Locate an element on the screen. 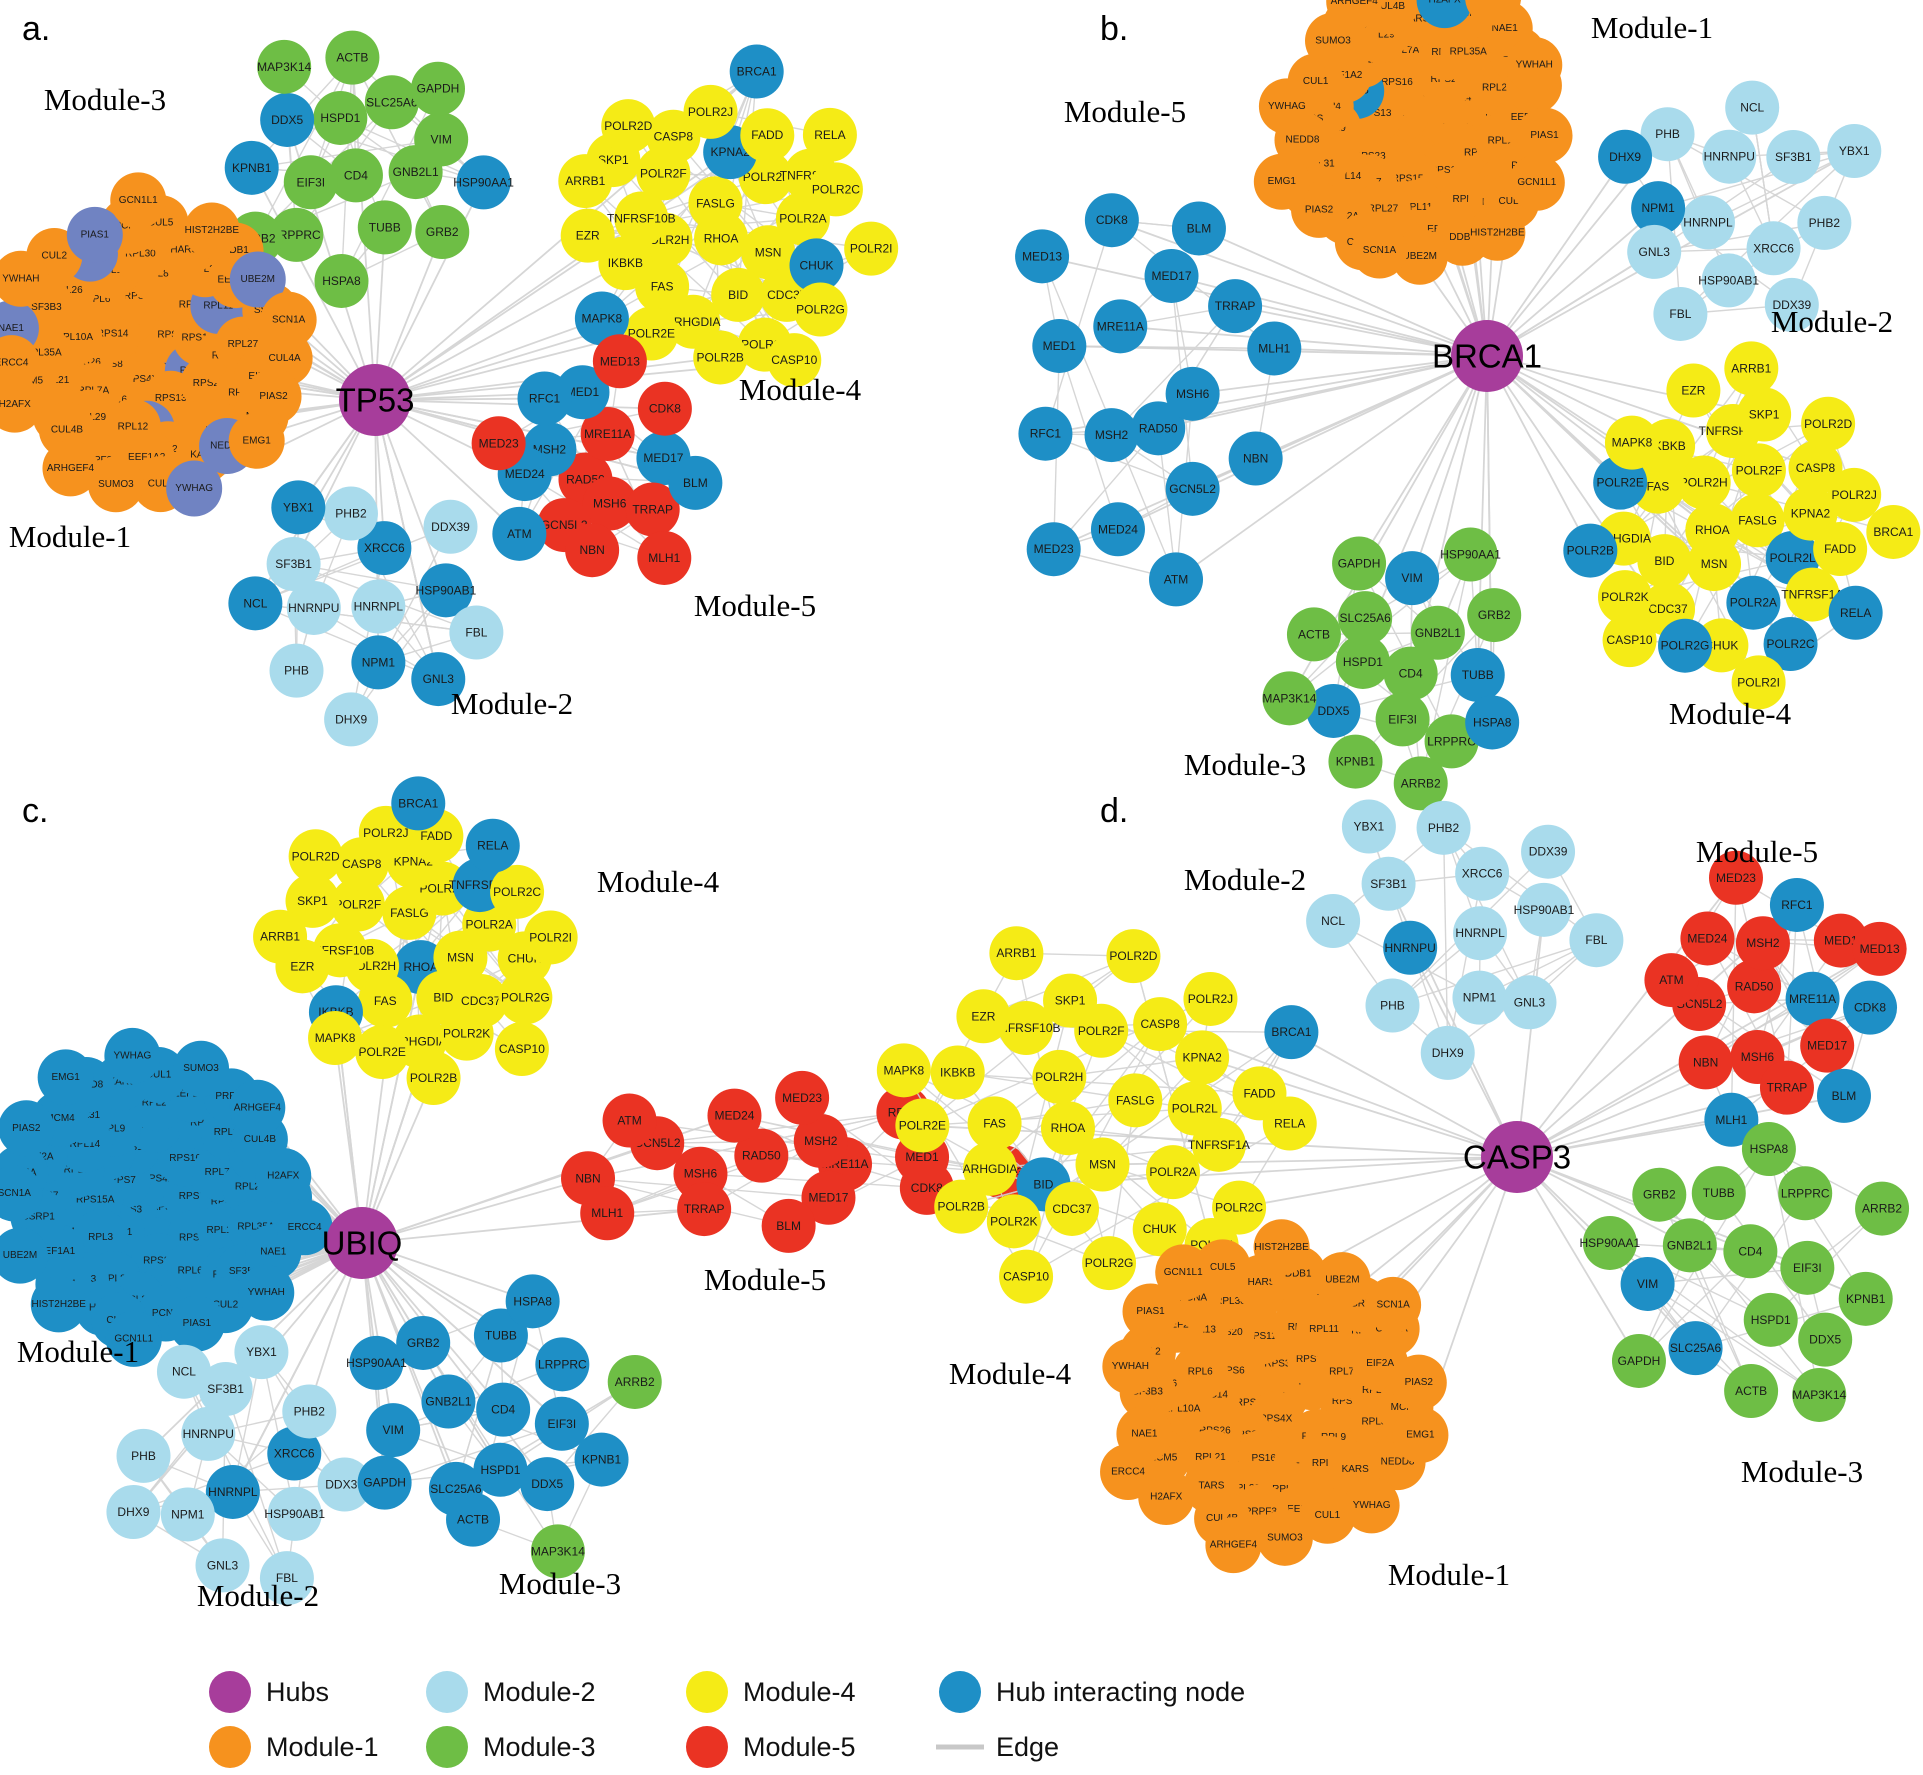  hub-label: BRCA1 is located at coordinates (1487, 356).